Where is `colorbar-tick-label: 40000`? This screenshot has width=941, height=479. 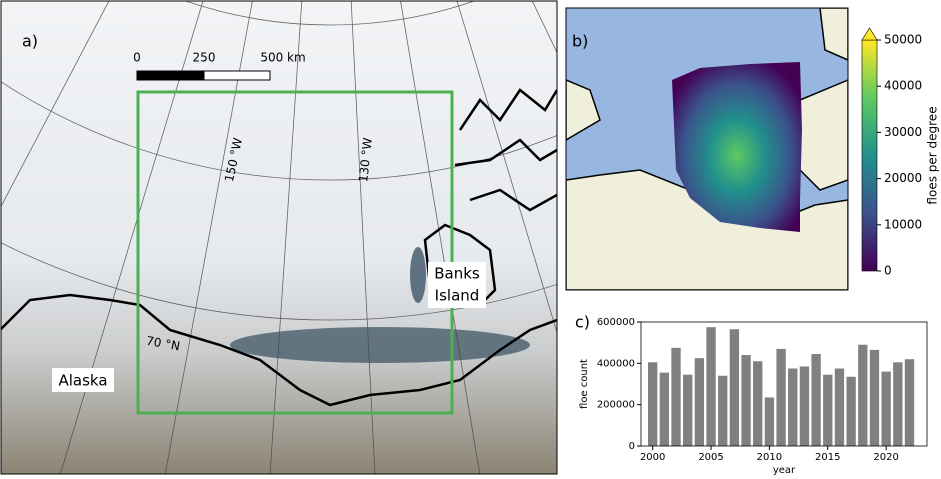
colorbar-tick-label: 40000 is located at coordinates (903, 86).